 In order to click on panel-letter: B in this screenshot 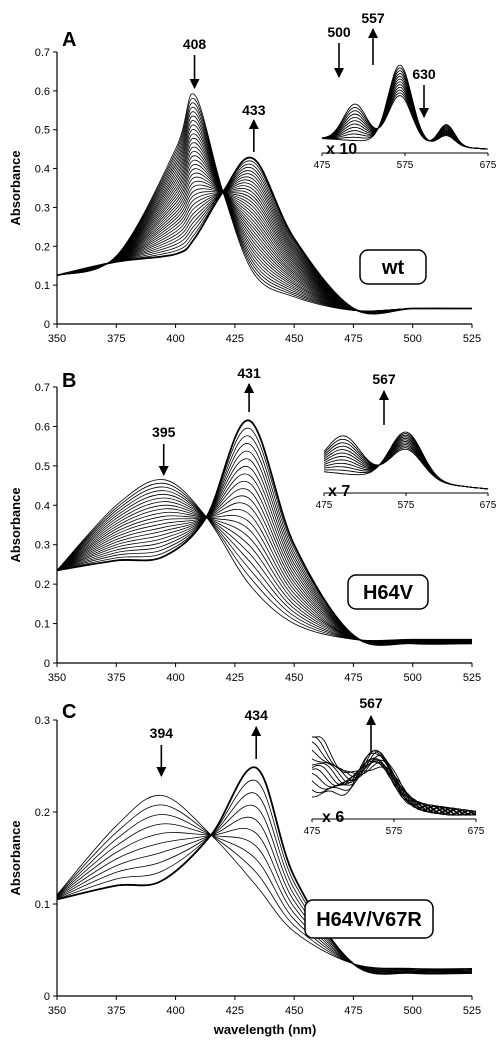, I will do `click(69, 381)`.